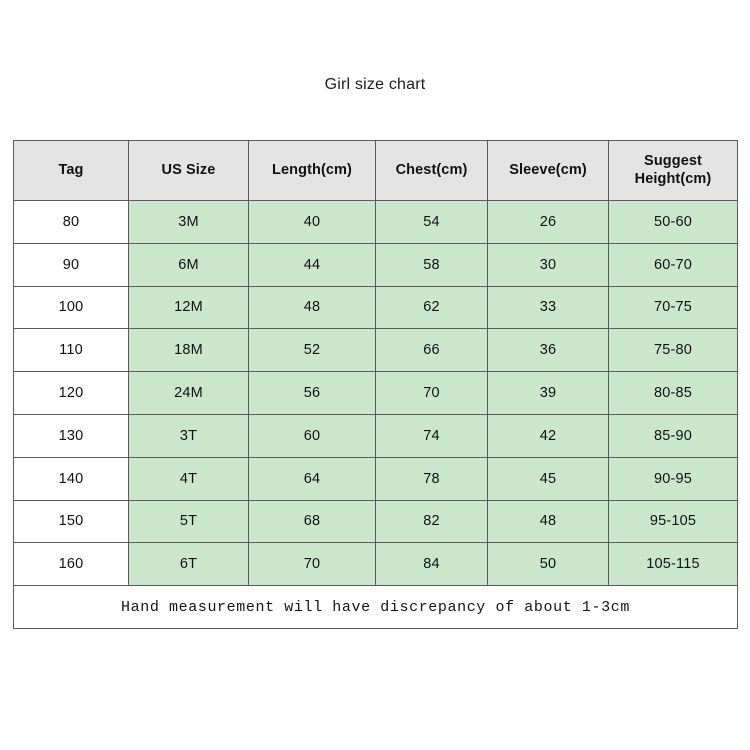 This screenshot has height=750, width=750. What do you see at coordinates (188, 350) in the screenshot?
I see `cell-us-size: 18M` at bounding box center [188, 350].